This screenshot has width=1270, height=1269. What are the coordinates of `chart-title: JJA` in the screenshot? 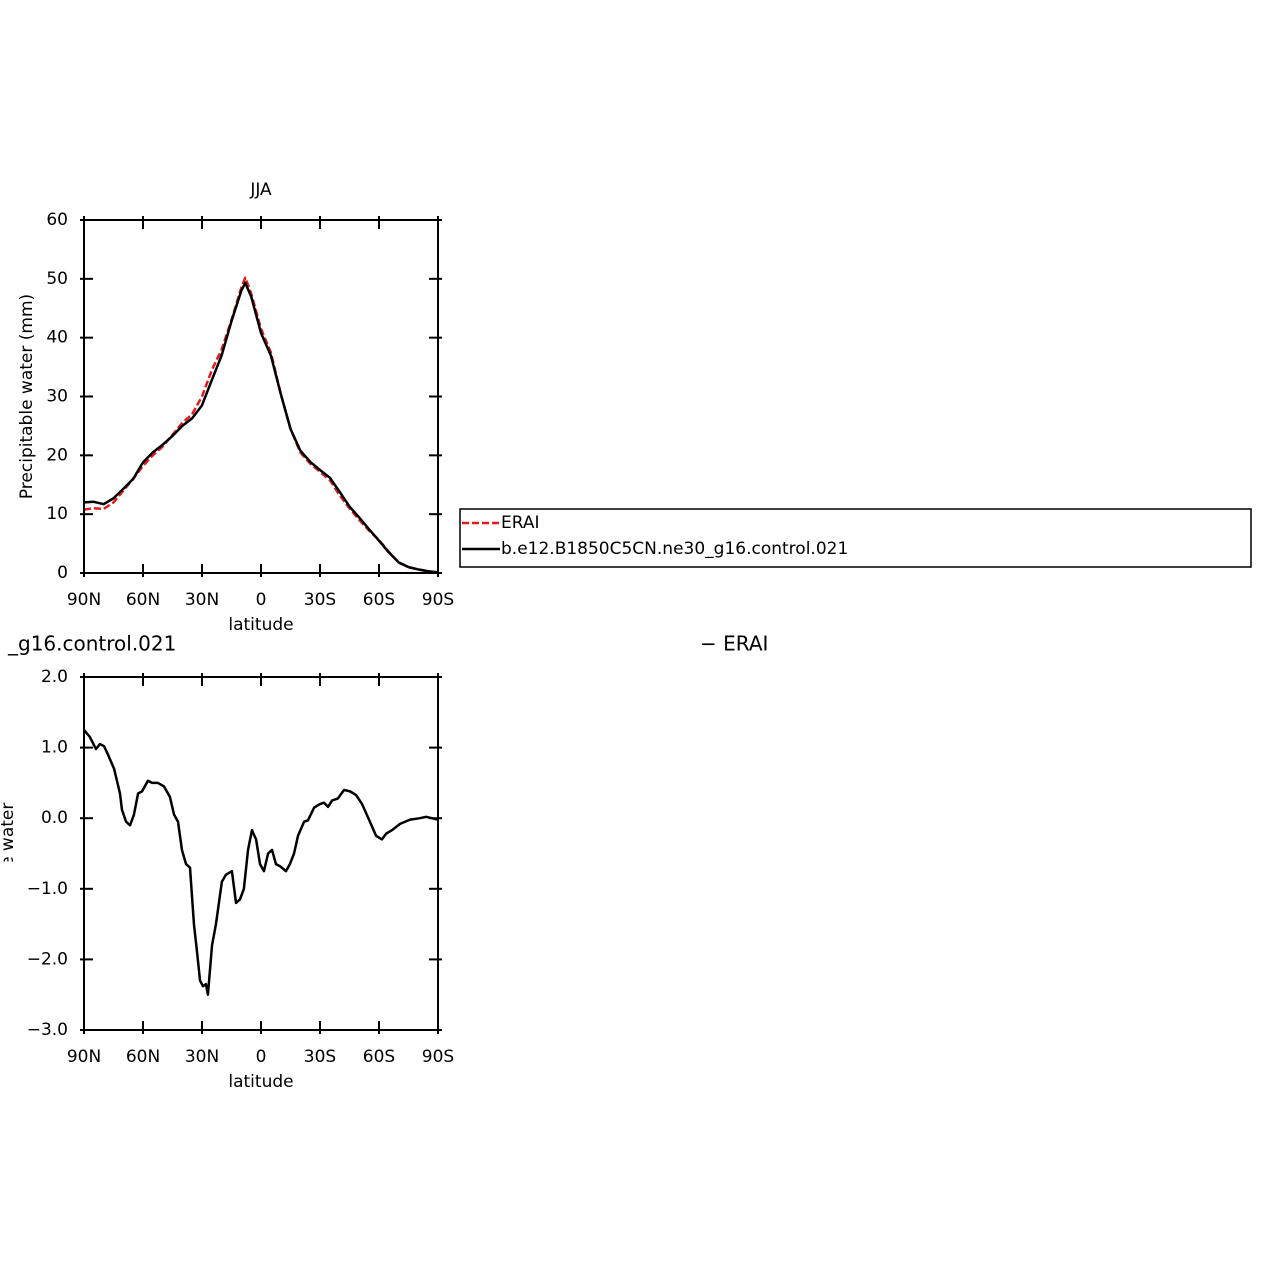 It's located at (260, 190).